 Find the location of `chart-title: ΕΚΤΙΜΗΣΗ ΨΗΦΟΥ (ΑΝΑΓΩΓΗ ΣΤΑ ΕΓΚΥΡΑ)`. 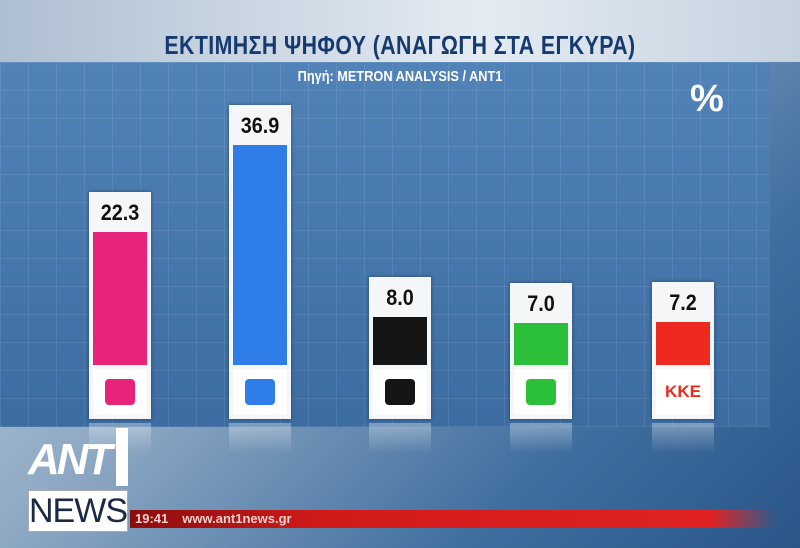

chart-title: ΕΚΤΙΜΗΣΗ ΨΗΦΟΥ (ΑΝΑΓΩΓΗ ΣΤΑ ΕΓΚΥΡΑ) is located at coordinates (400, 45).